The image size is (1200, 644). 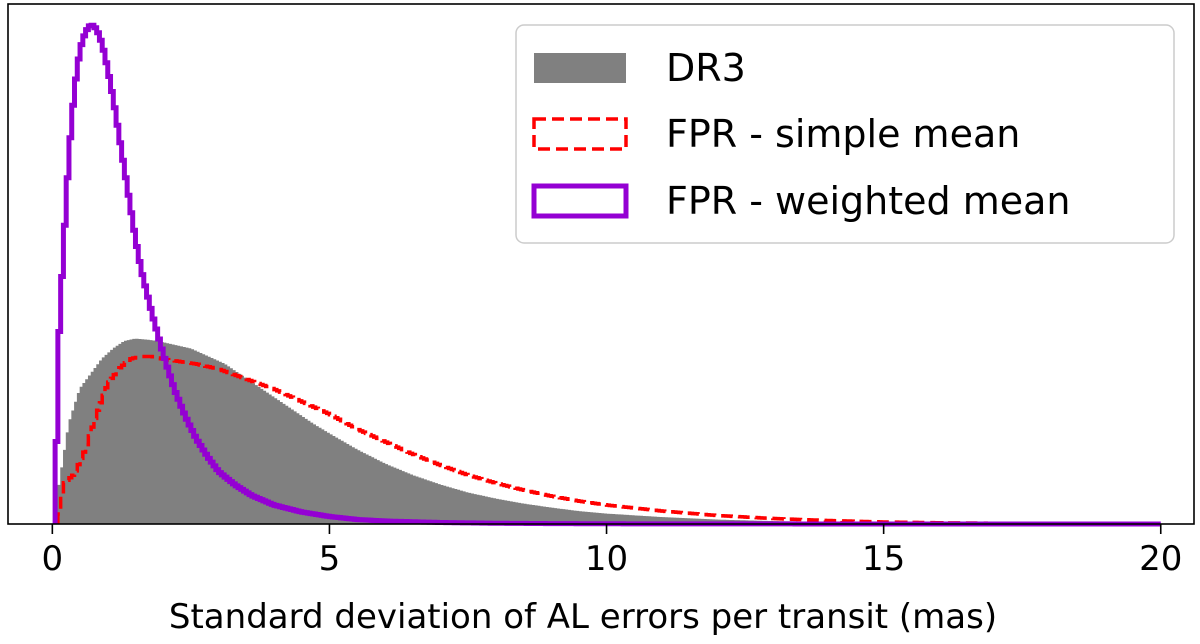 I want to click on x-tick-label: 10, so click(x=606, y=559).